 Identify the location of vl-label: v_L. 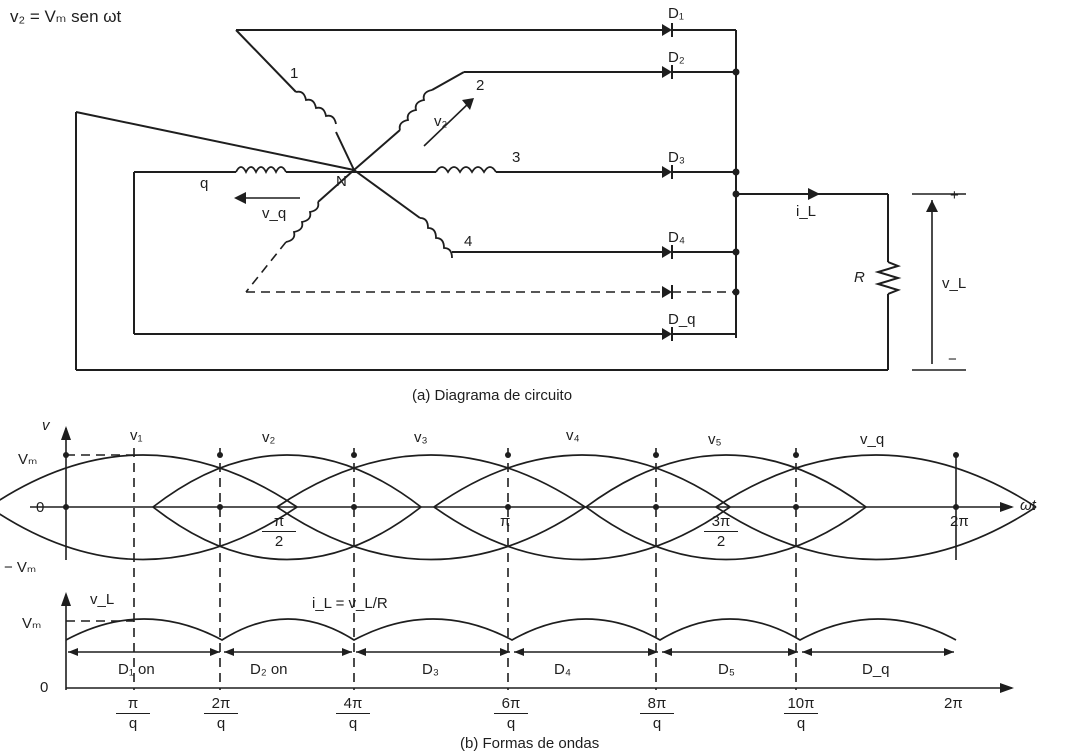
(954, 283).